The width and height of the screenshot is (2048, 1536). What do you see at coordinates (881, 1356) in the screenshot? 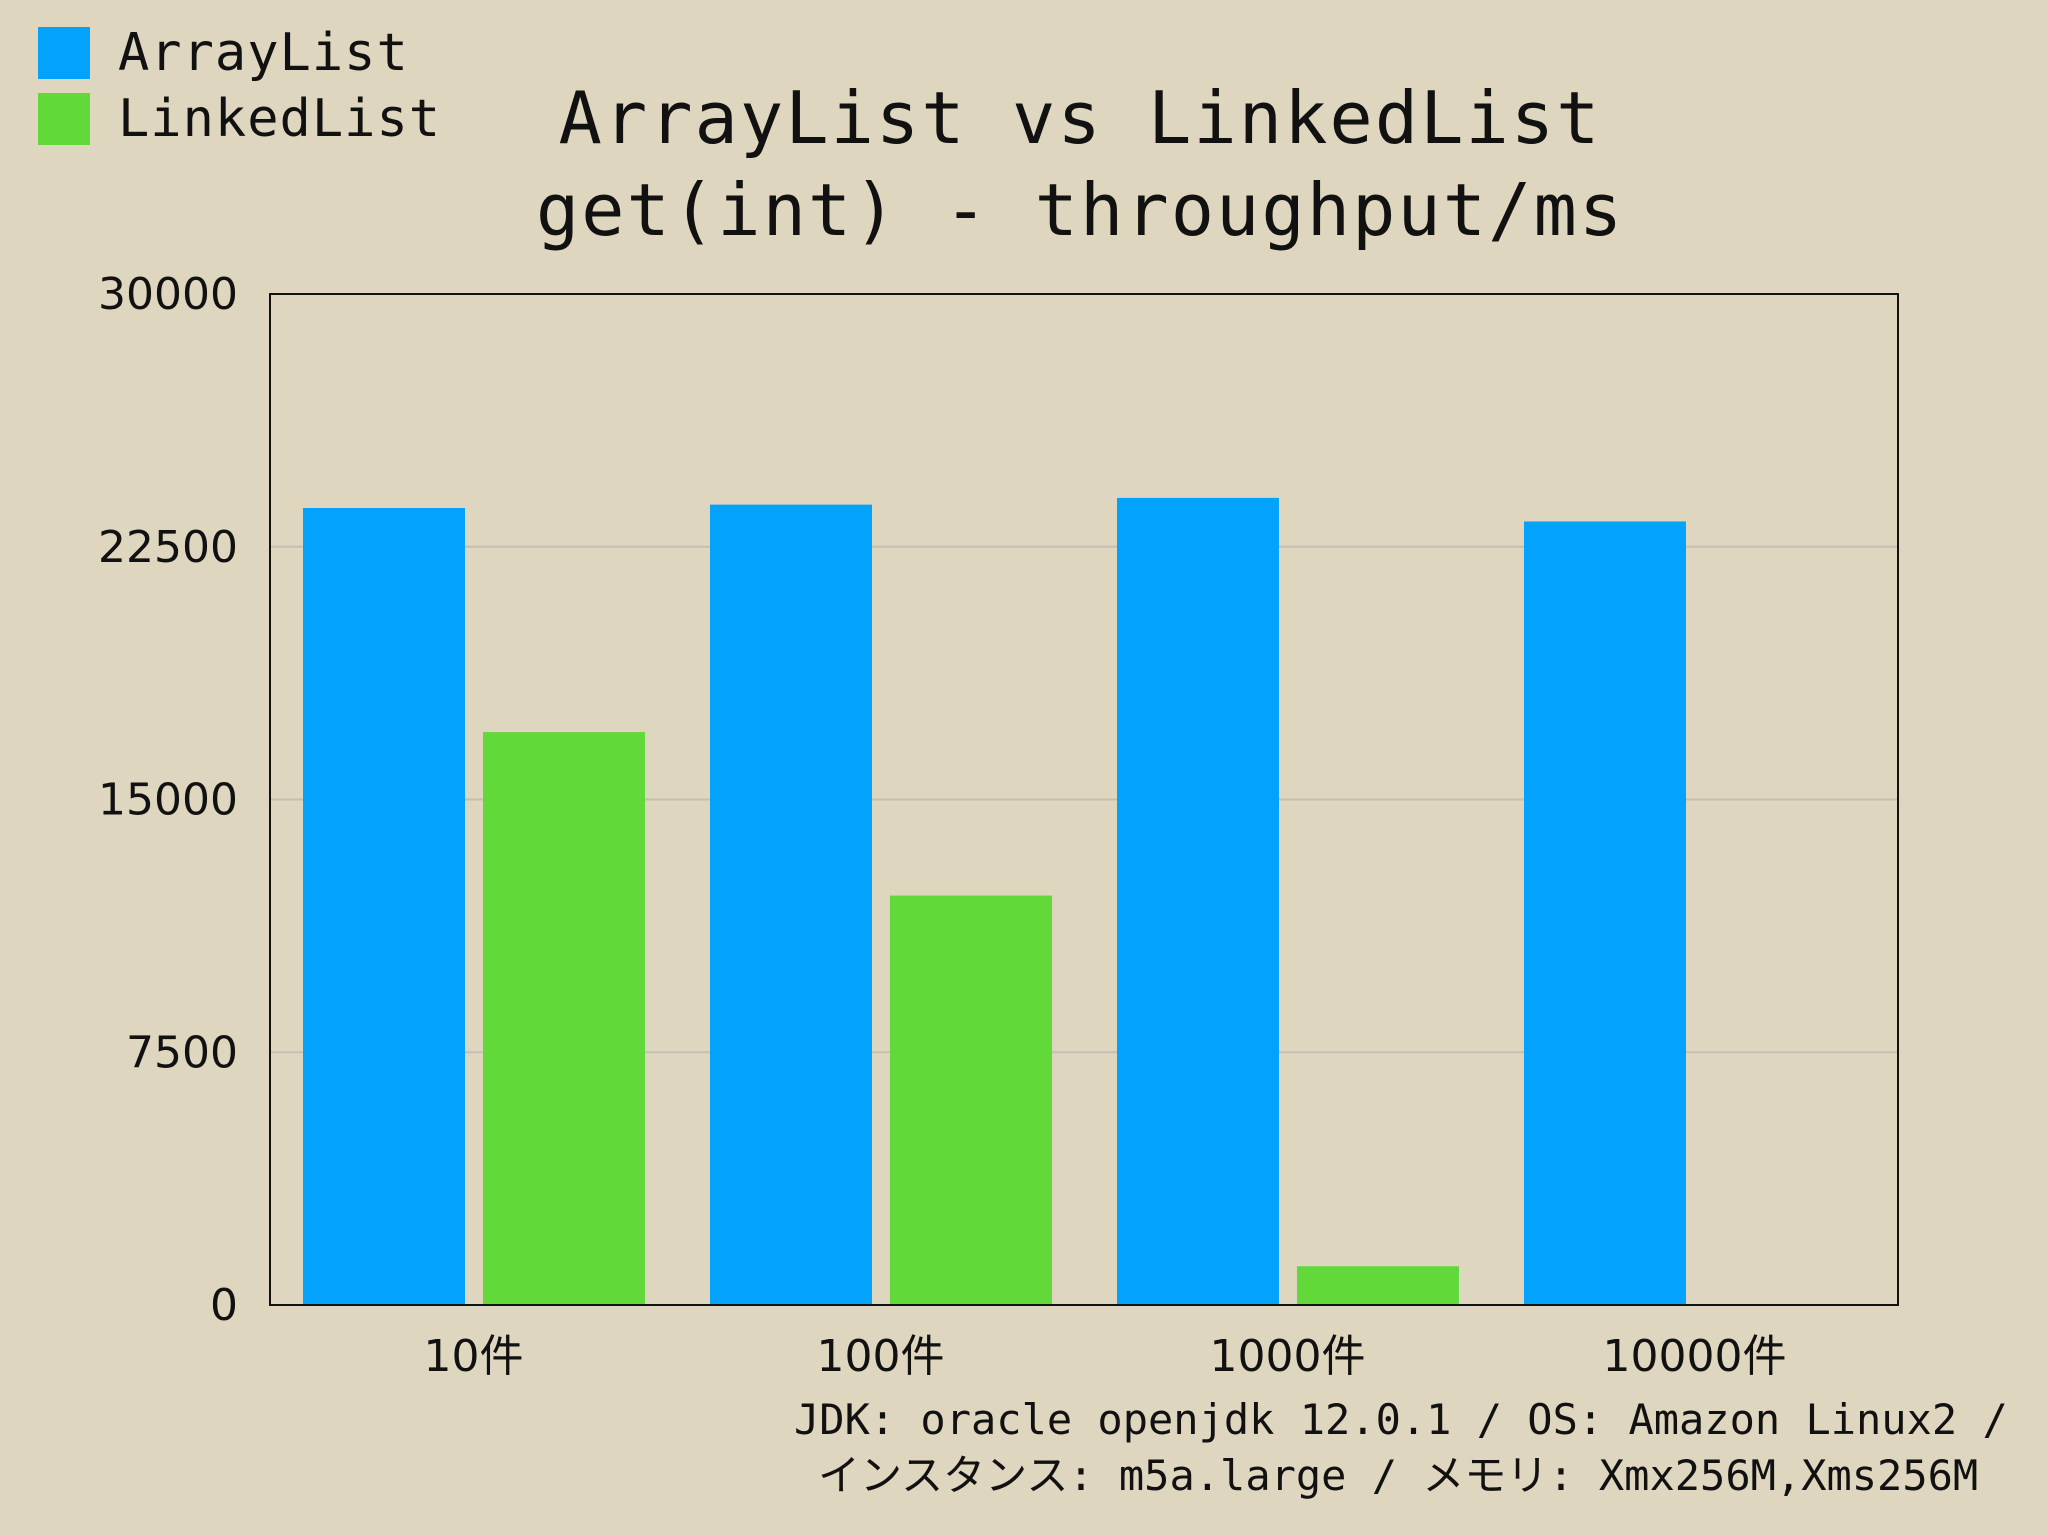
I see `x-tick-label: 100件` at bounding box center [881, 1356].